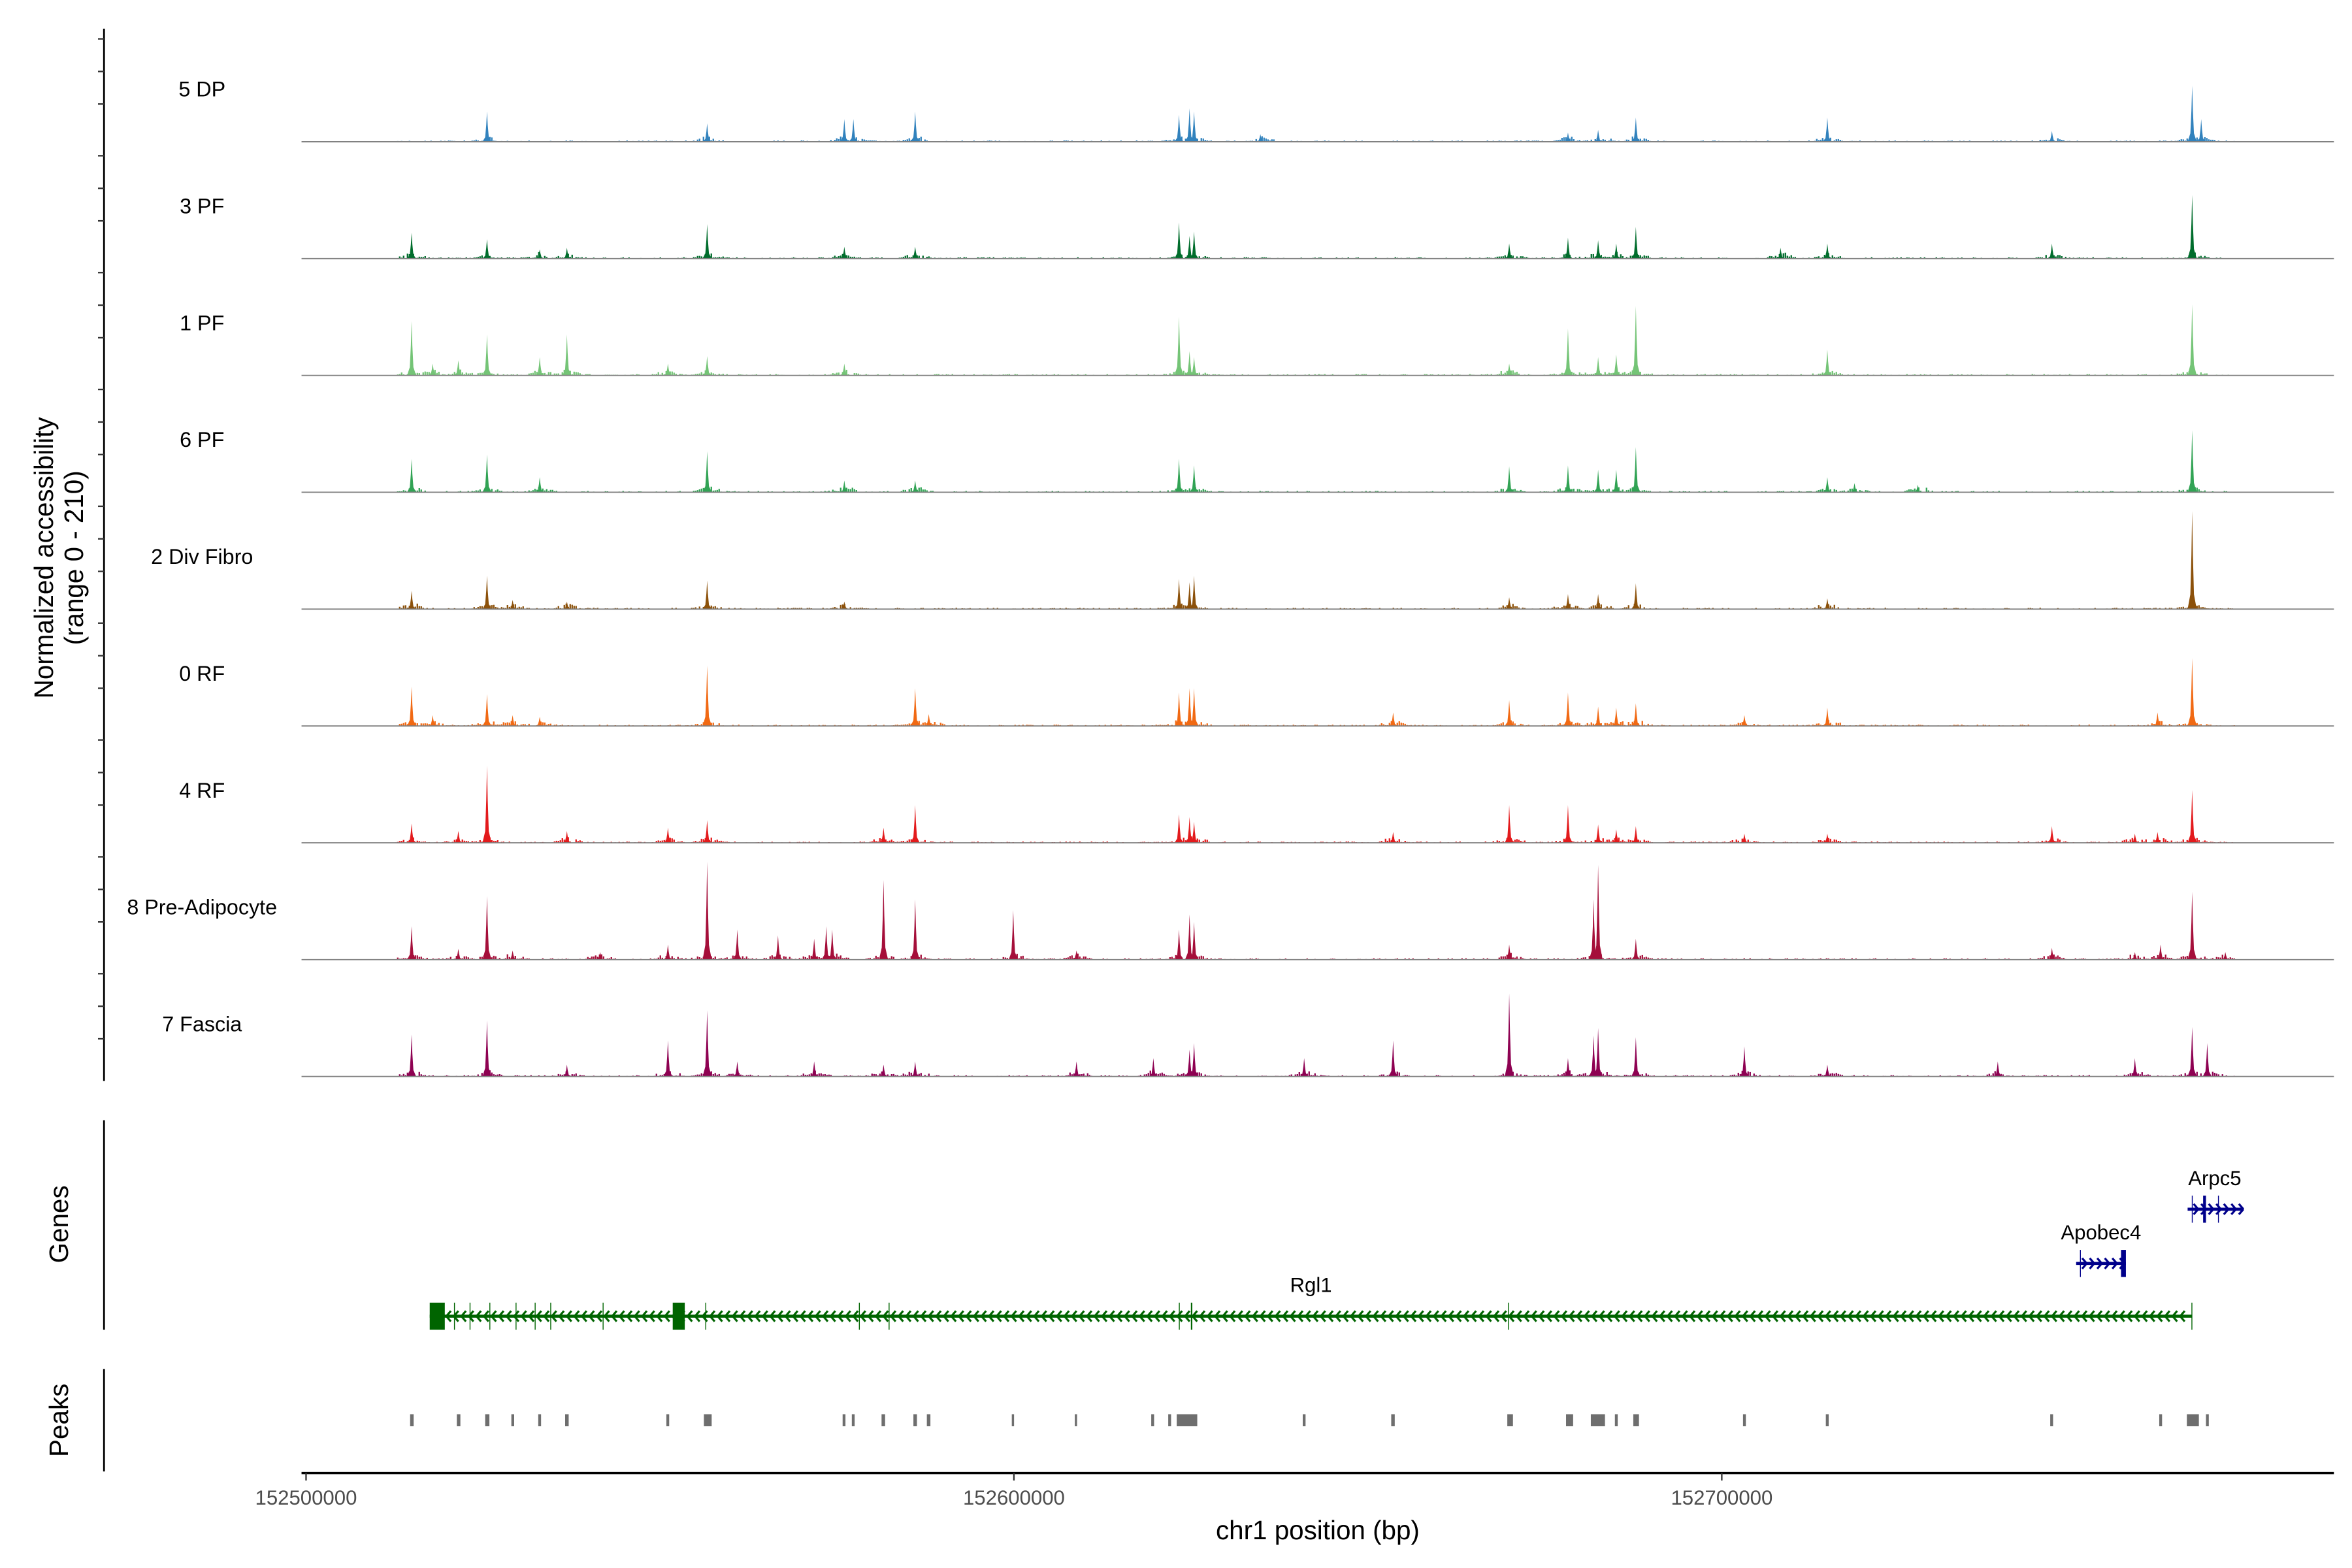 The image size is (2352, 1568). Describe the element at coordinates (59, 1224) in the screenshot. I see `genes-title: Genes` at that location.